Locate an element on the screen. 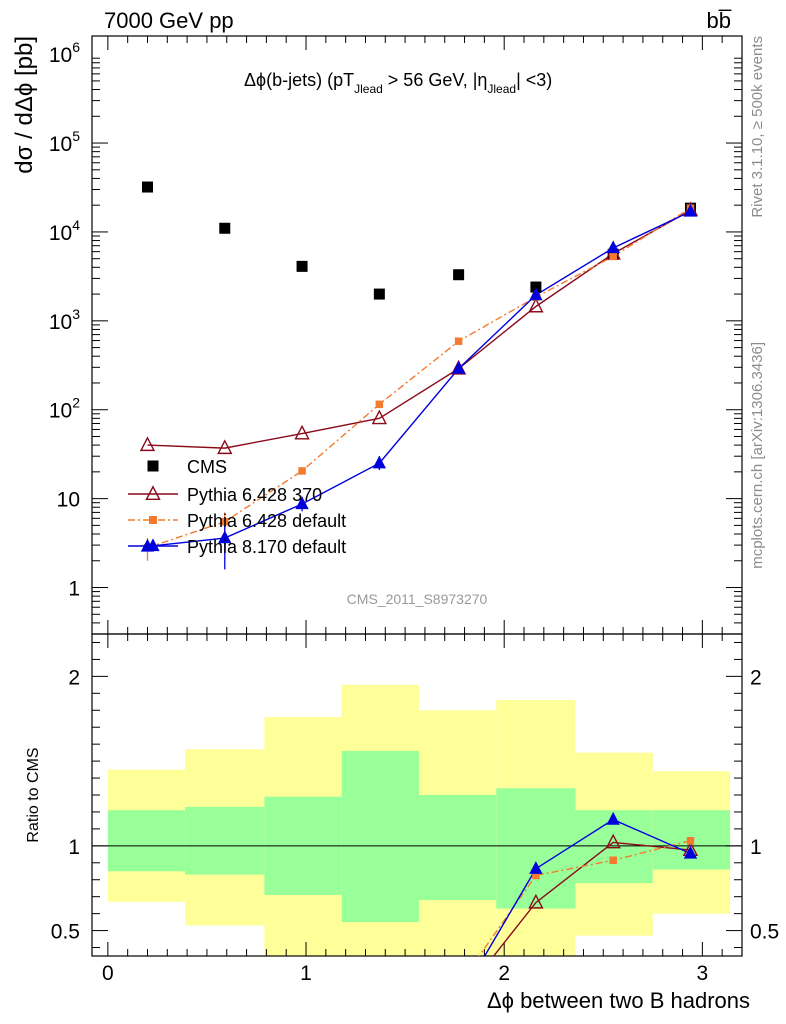 The width and height of the screenshot is (786, 1024). y-tick-exp: 3 is located at coordinates (76, 314).